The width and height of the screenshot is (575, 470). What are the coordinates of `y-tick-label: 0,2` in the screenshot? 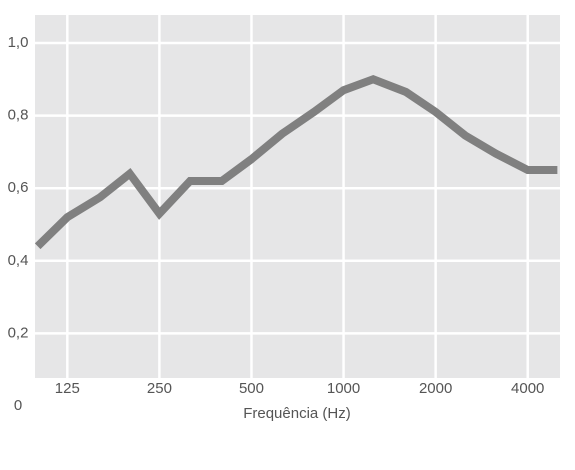 It's located at (18, 332).